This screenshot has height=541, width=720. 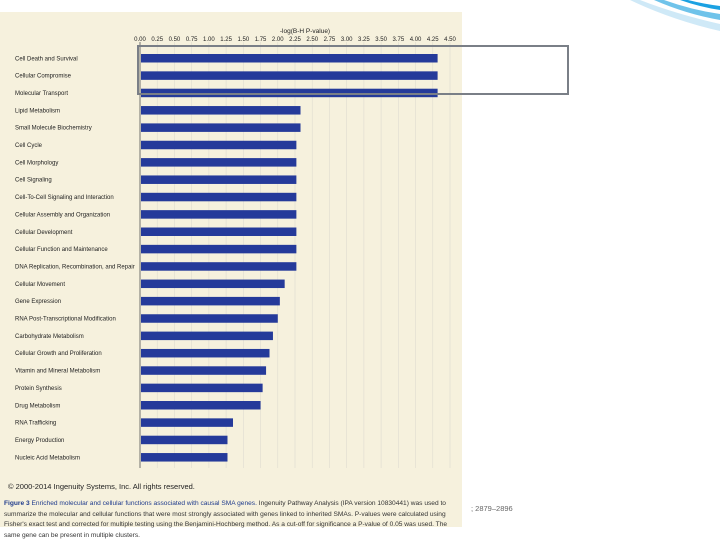 I want to click on x-tick-label: 3.75, so click(x=398, y=40).